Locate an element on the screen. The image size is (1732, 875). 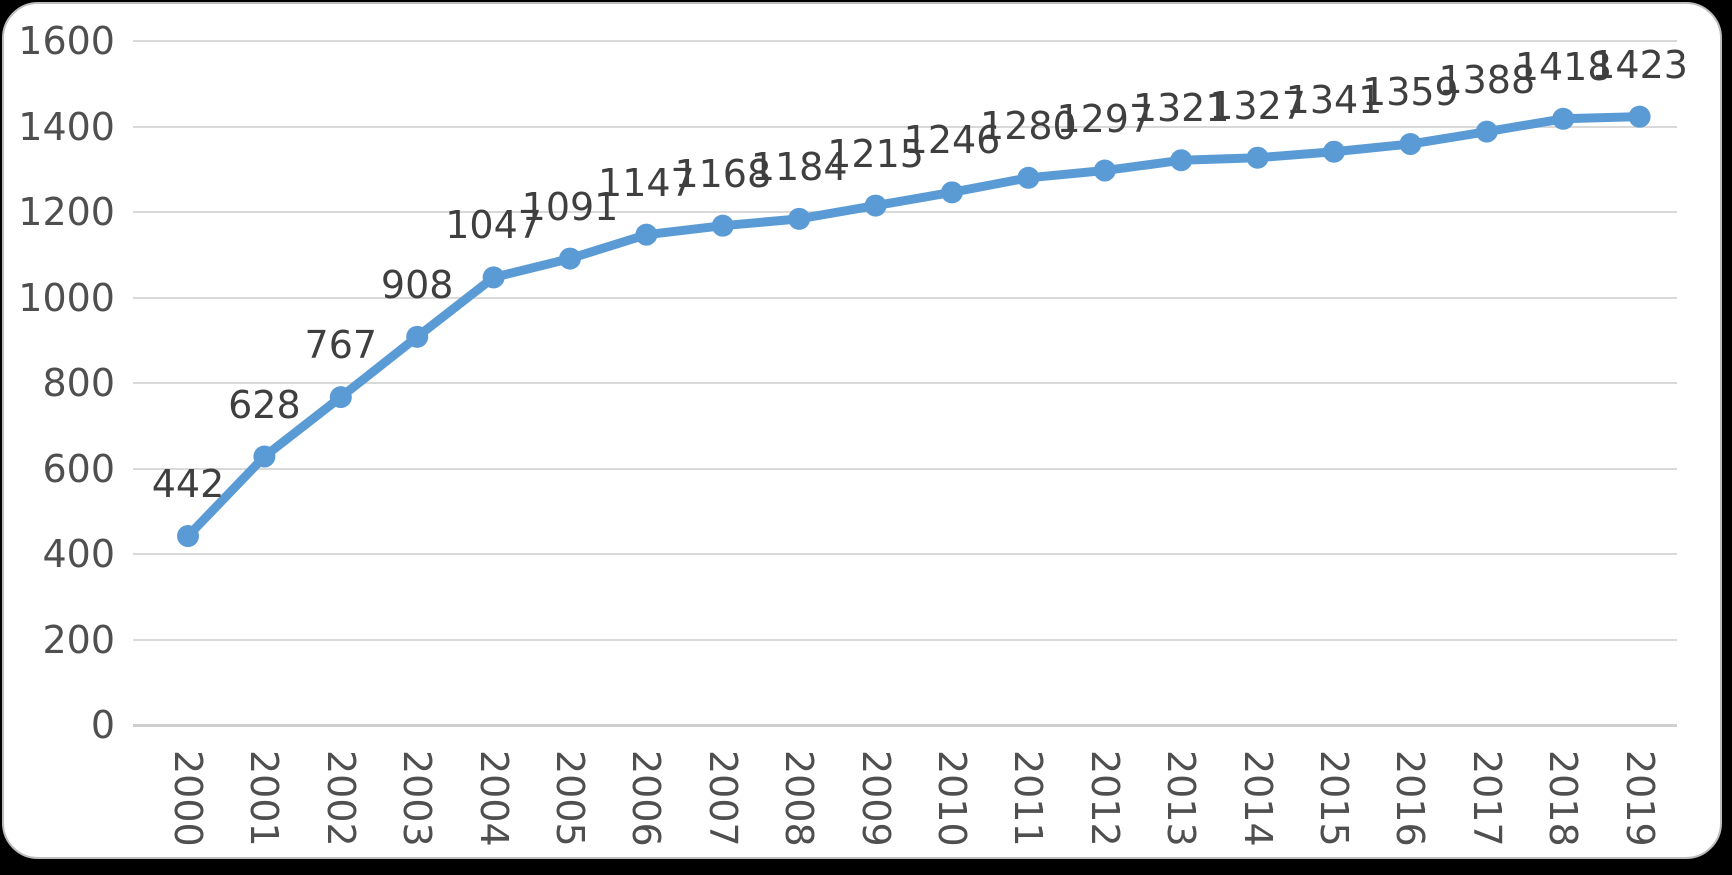
y-tick-label: 800 is located at coordinates (78, 383).